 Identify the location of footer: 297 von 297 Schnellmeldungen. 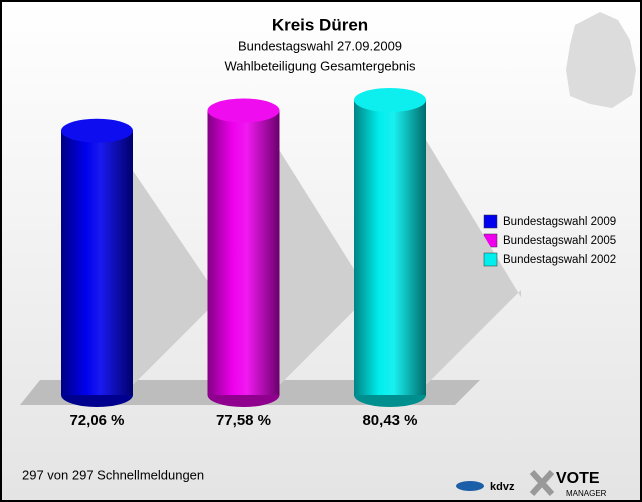
(113, 474).